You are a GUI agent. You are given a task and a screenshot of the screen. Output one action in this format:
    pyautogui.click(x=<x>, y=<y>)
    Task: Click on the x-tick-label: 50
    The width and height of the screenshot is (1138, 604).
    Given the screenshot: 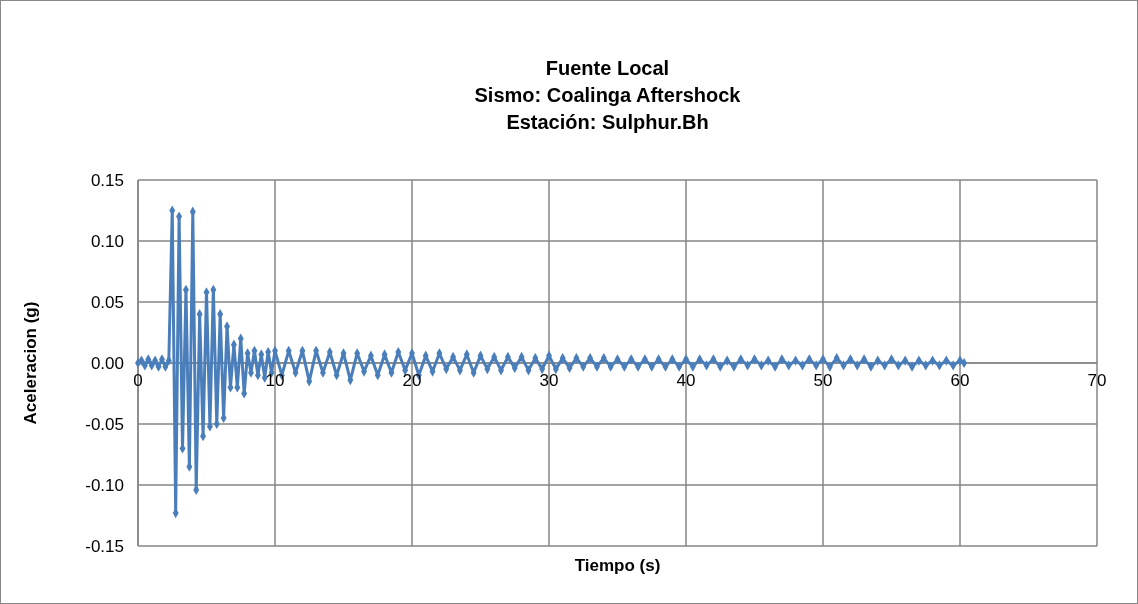 What is the action you would take?
    pyautogui.click(x=823, y=380)
    